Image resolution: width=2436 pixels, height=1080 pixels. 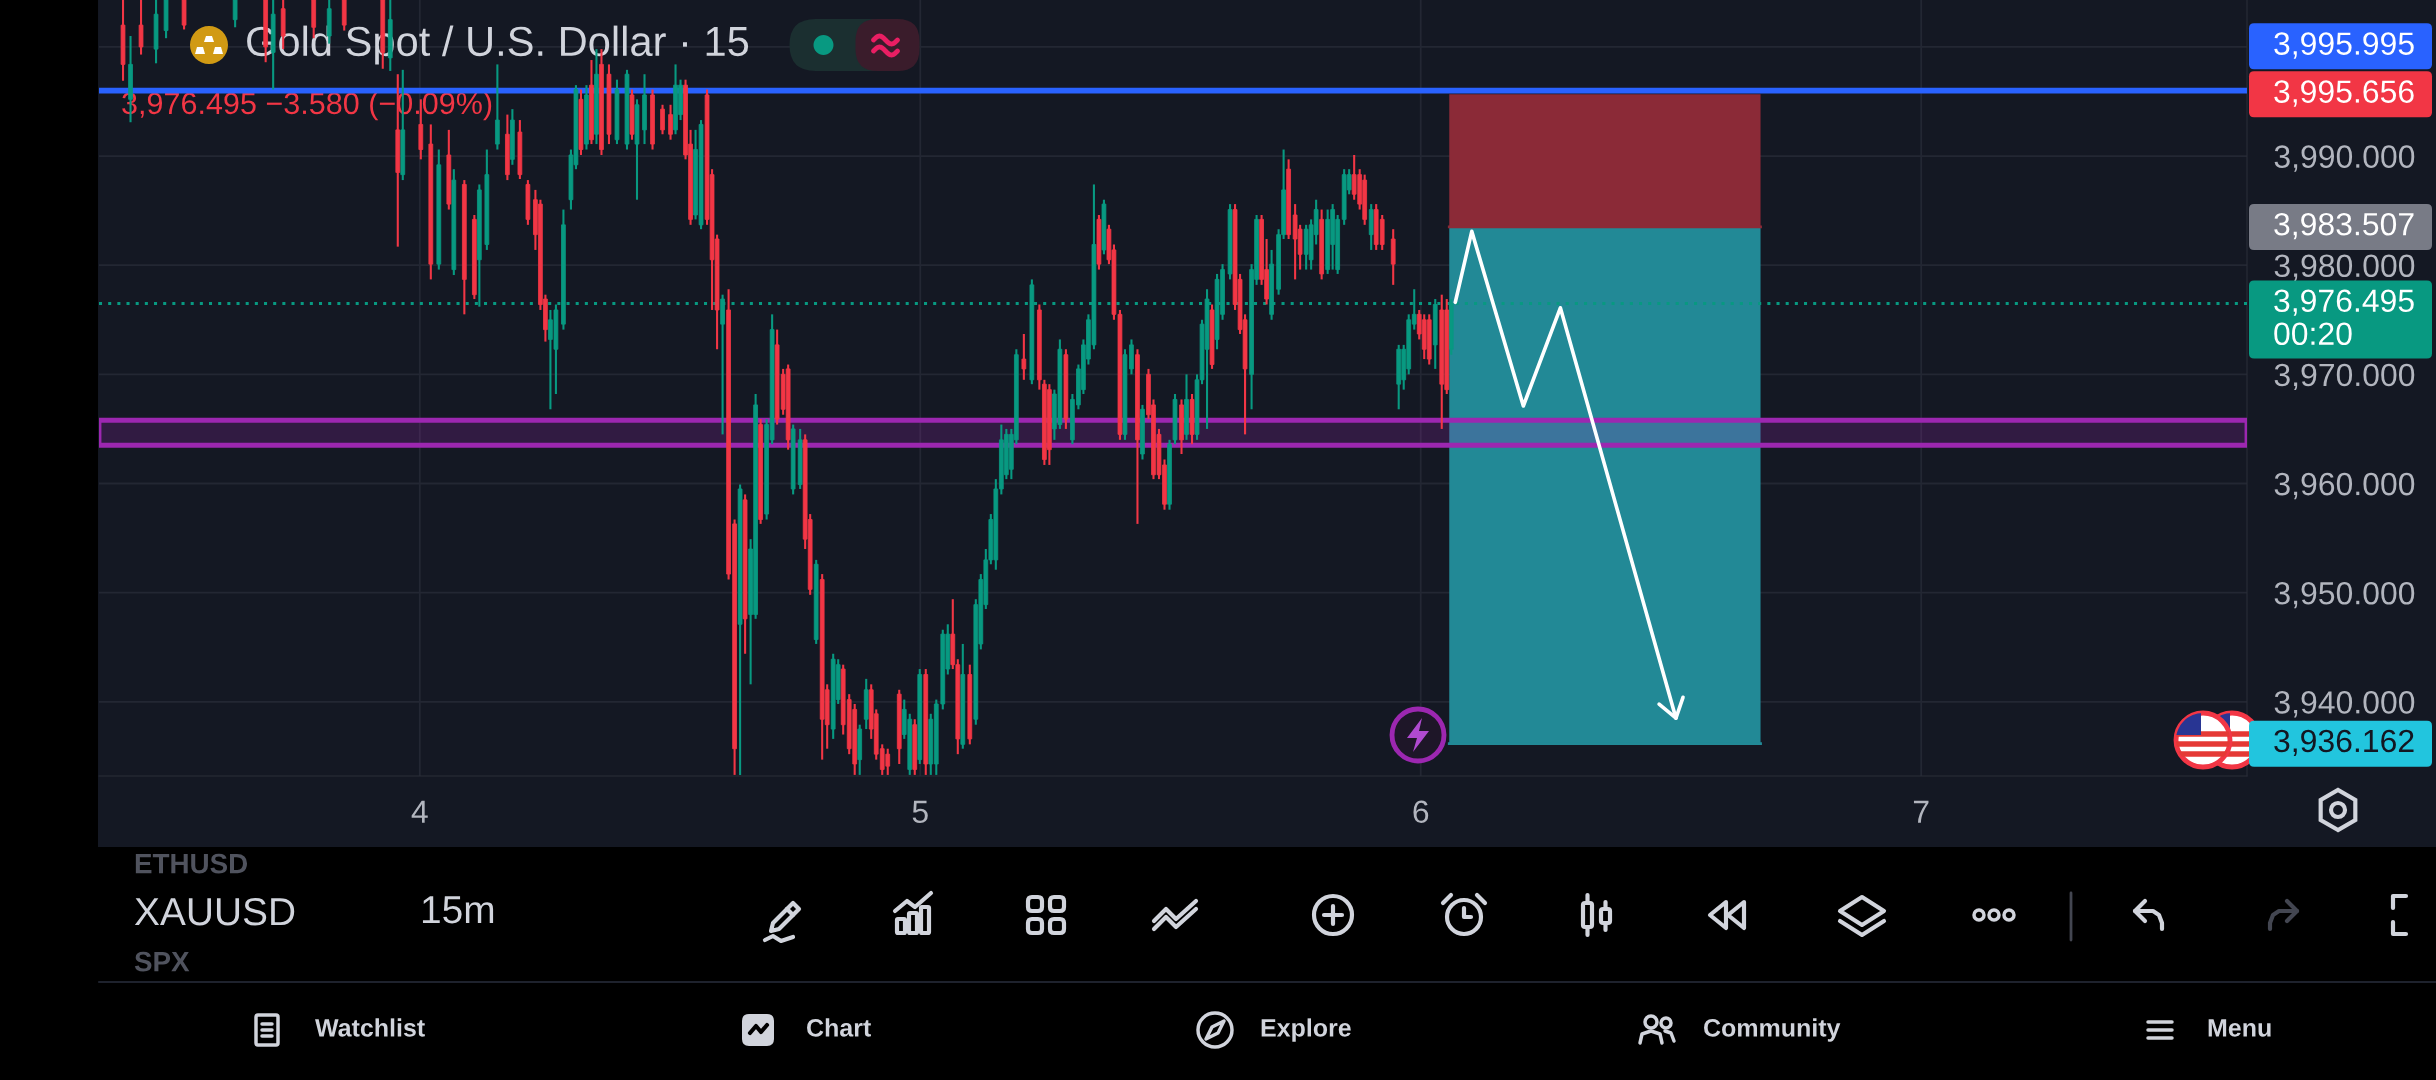 I want to click on x-tick-label: 6, so click(x=1421, y=812).